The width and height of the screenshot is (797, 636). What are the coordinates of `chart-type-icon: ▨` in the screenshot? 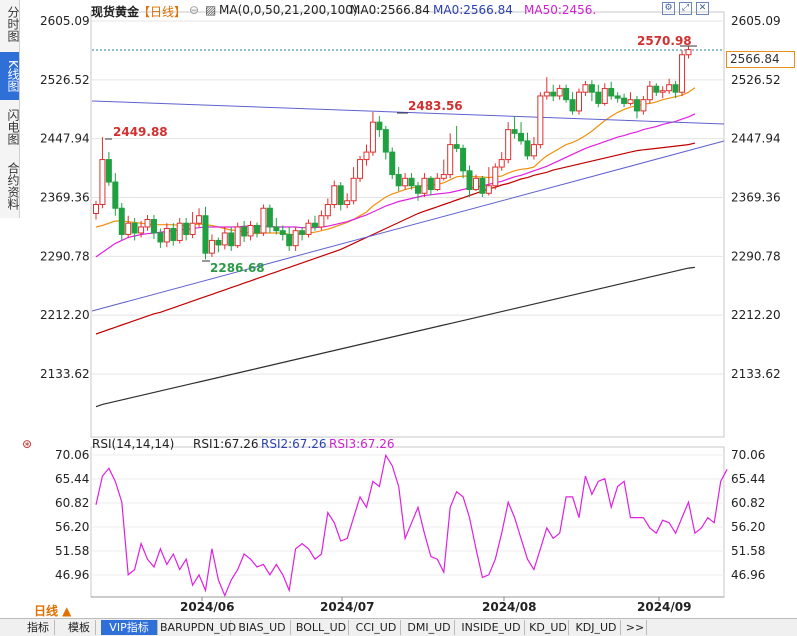 It's located at (211, 10).